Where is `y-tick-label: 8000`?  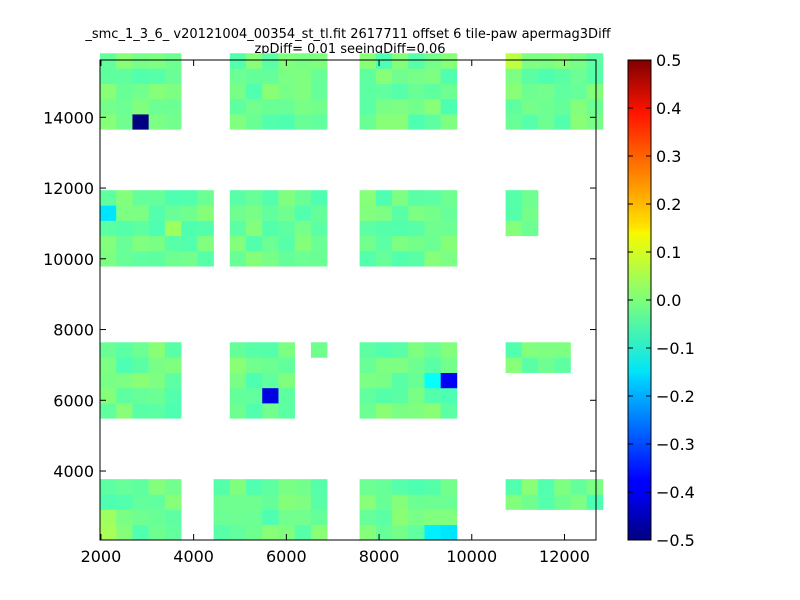
y-tick-label: 8000 is located at coordinates (73, 330).